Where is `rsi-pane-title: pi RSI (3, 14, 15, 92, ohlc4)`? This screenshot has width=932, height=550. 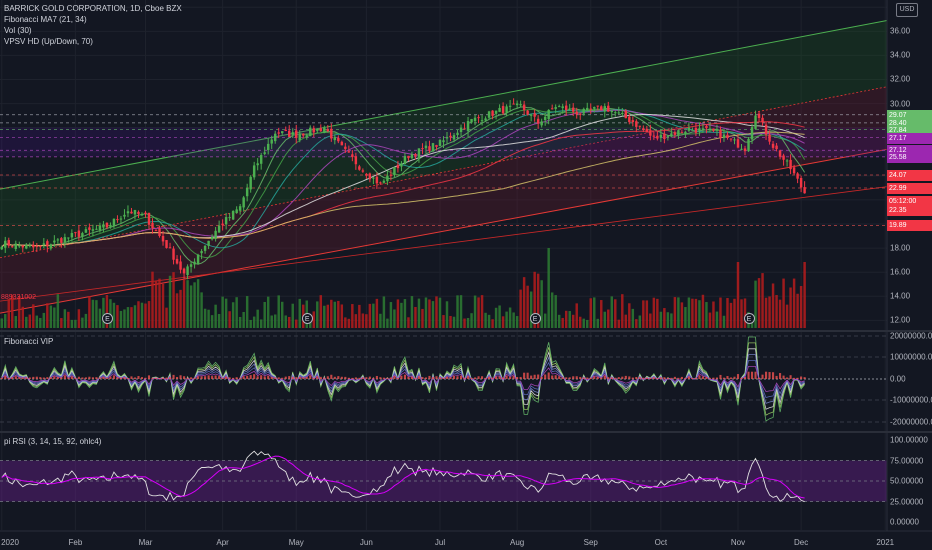 rsi-pane-title: pi RSI (3, 14, 15, 92, ohlc4) is located at coordinates (53, 441).